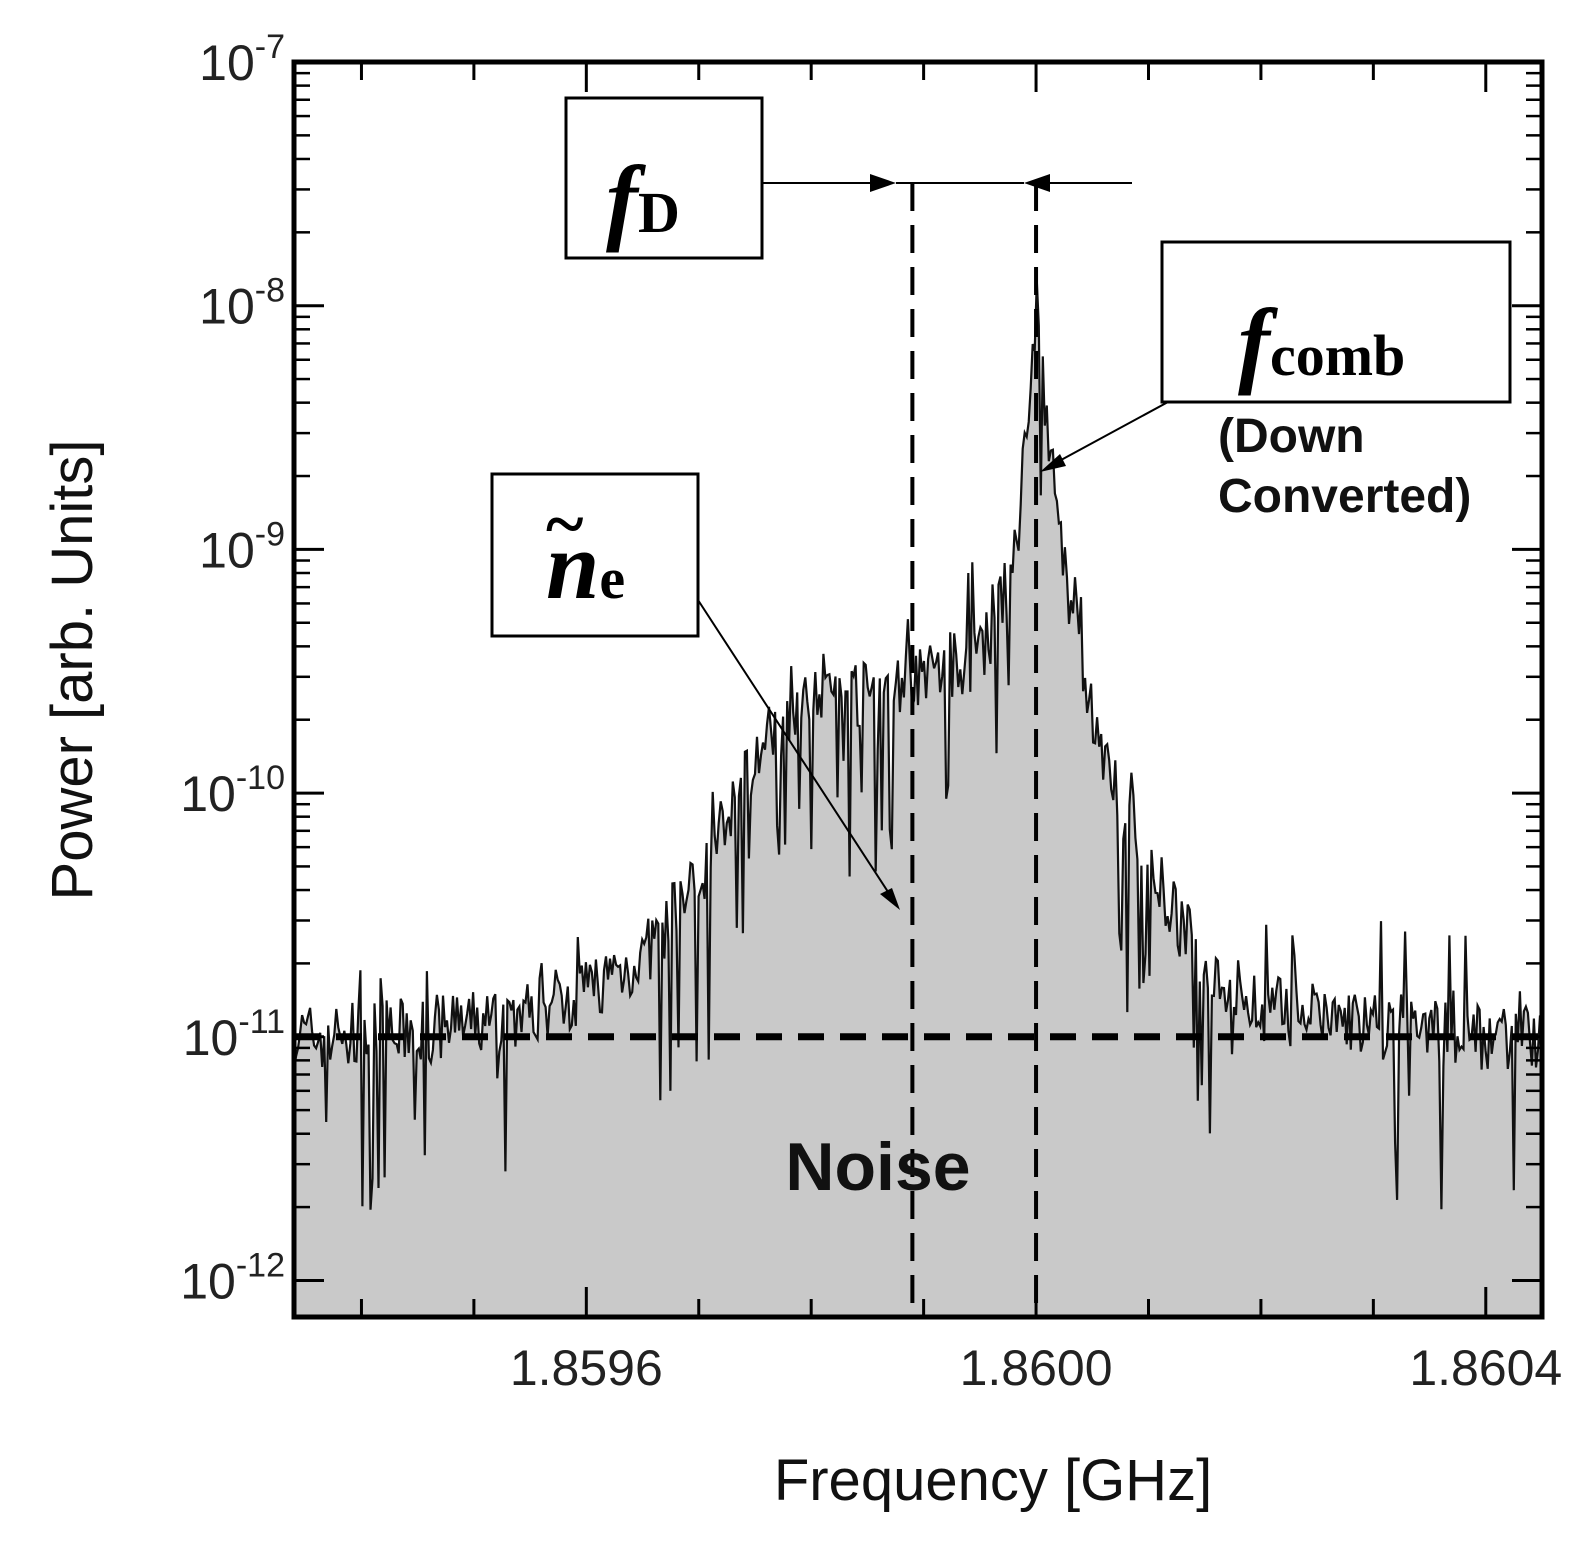 Image resolution: width=1593 pixels, height=1556 pixels. I want to click on y-tick-label: 10⁻¹¹, so click(234, 1034).